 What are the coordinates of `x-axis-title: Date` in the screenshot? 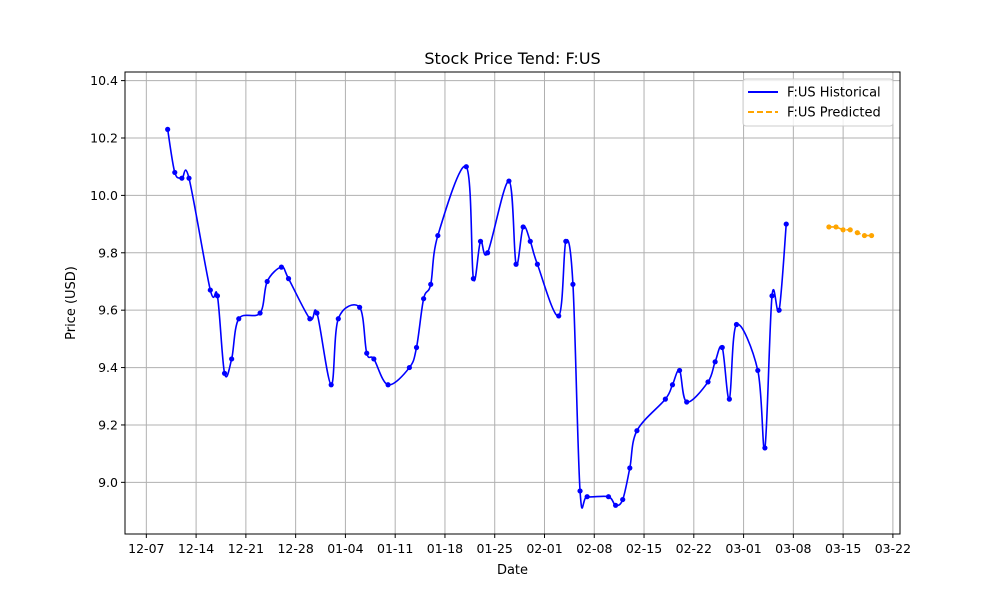 It's located at (512, 570).